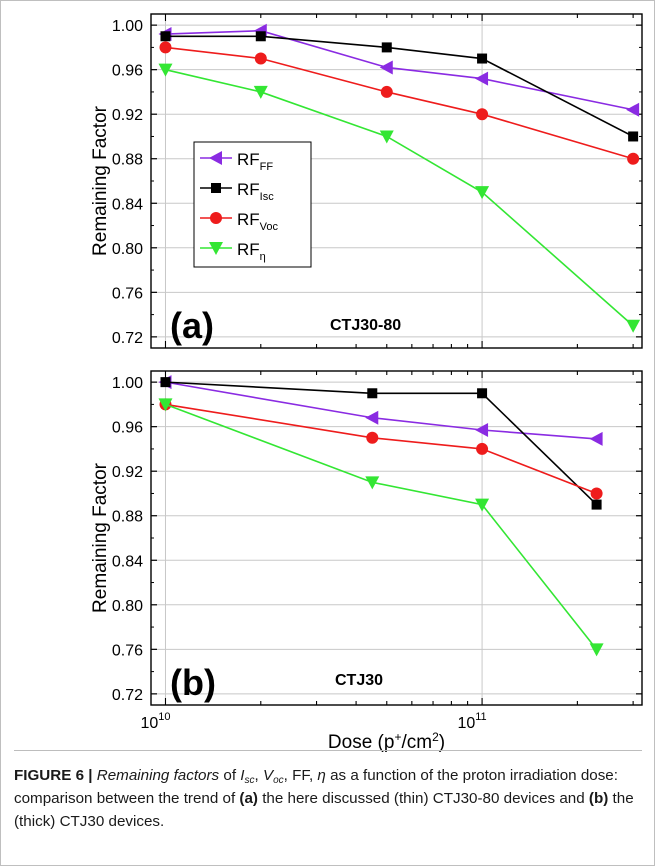  Describe the element at coordinates (53, 775) in the screenshot. I see `caption-label: FIGURE 6 |` at that location.